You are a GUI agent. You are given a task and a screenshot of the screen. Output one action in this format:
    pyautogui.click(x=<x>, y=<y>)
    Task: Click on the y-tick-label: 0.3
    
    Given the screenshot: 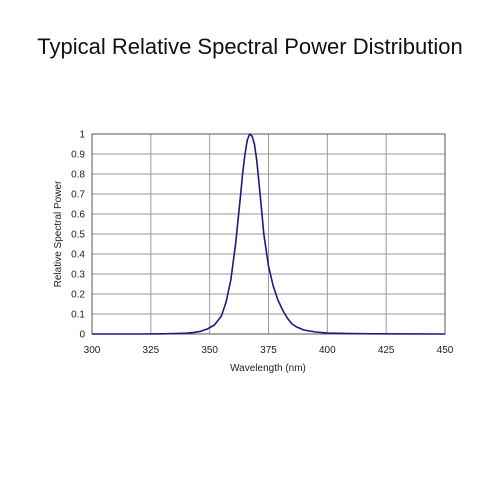 What is the action you would take?
    pyautogui.click(x=78, y=275)
    